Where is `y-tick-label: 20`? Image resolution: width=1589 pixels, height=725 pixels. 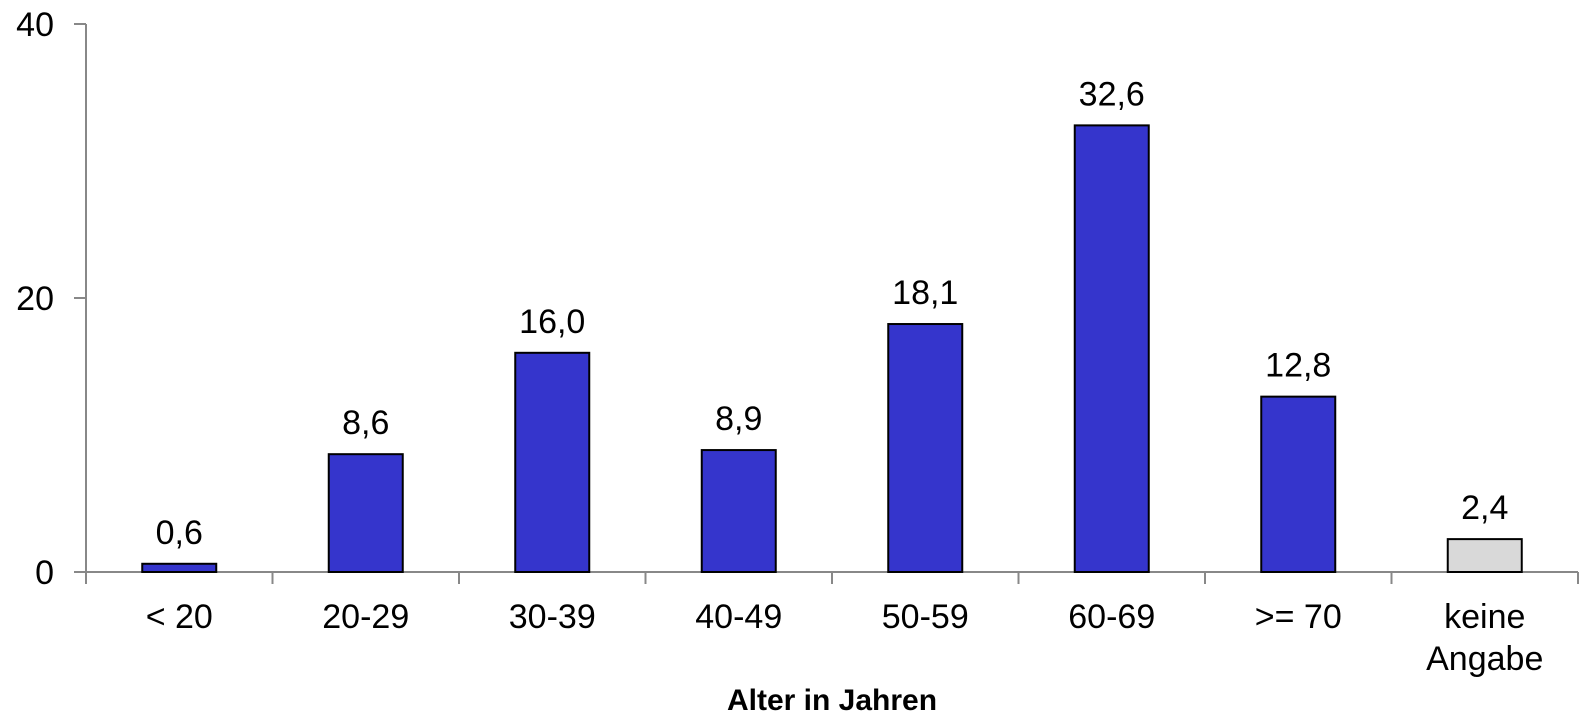 y-tick-label: 20 is located at coordinates (35, 299).